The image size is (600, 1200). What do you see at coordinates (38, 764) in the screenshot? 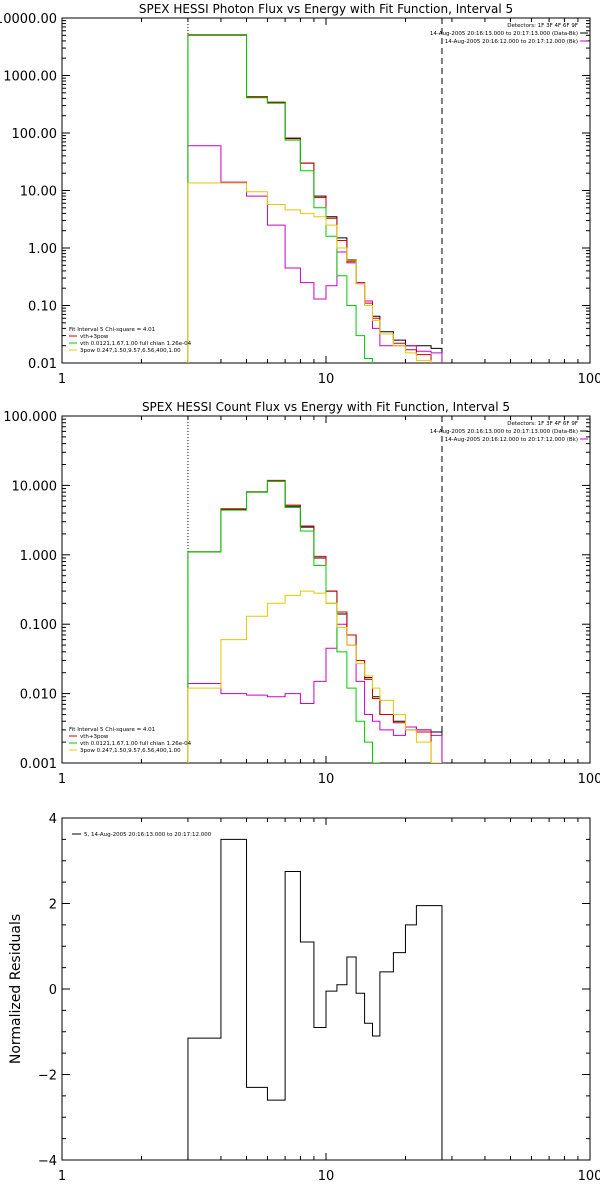
I see `y-tick-label: 0.001` at bounding box center [38, 764].